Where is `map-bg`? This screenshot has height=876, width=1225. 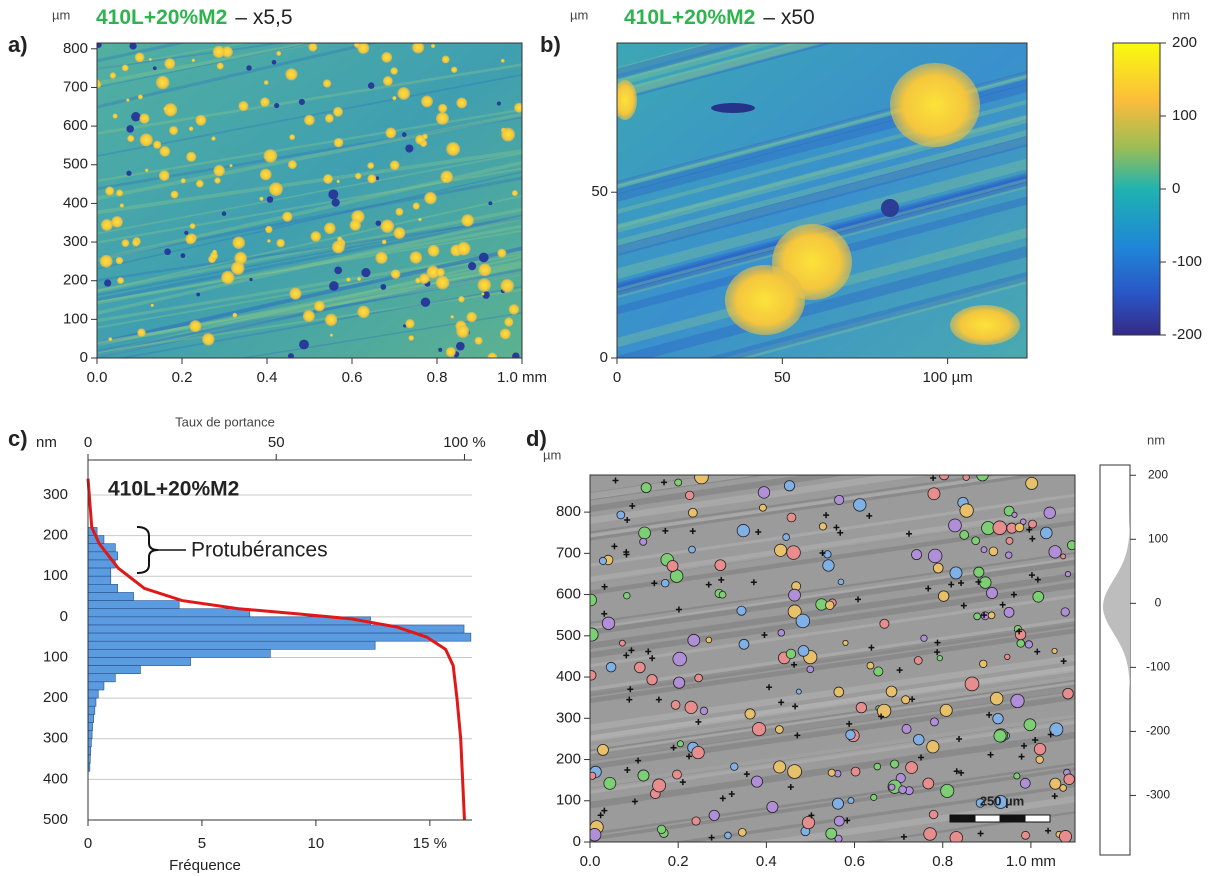
map-bg is located at coordinates (309, 200).